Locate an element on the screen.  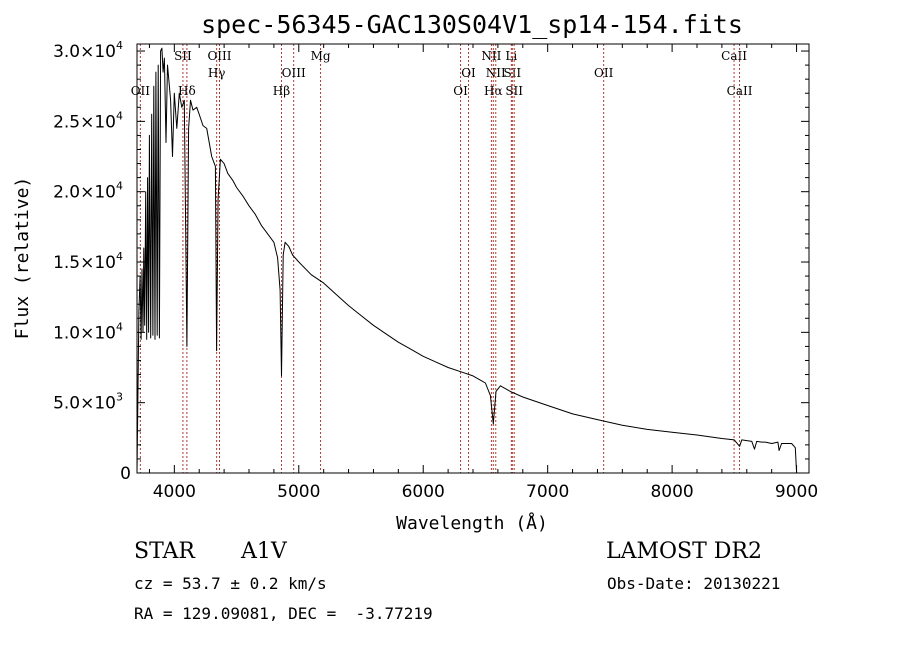
y-axis-label: Flux (relative) is located at coordinates (22, 258).